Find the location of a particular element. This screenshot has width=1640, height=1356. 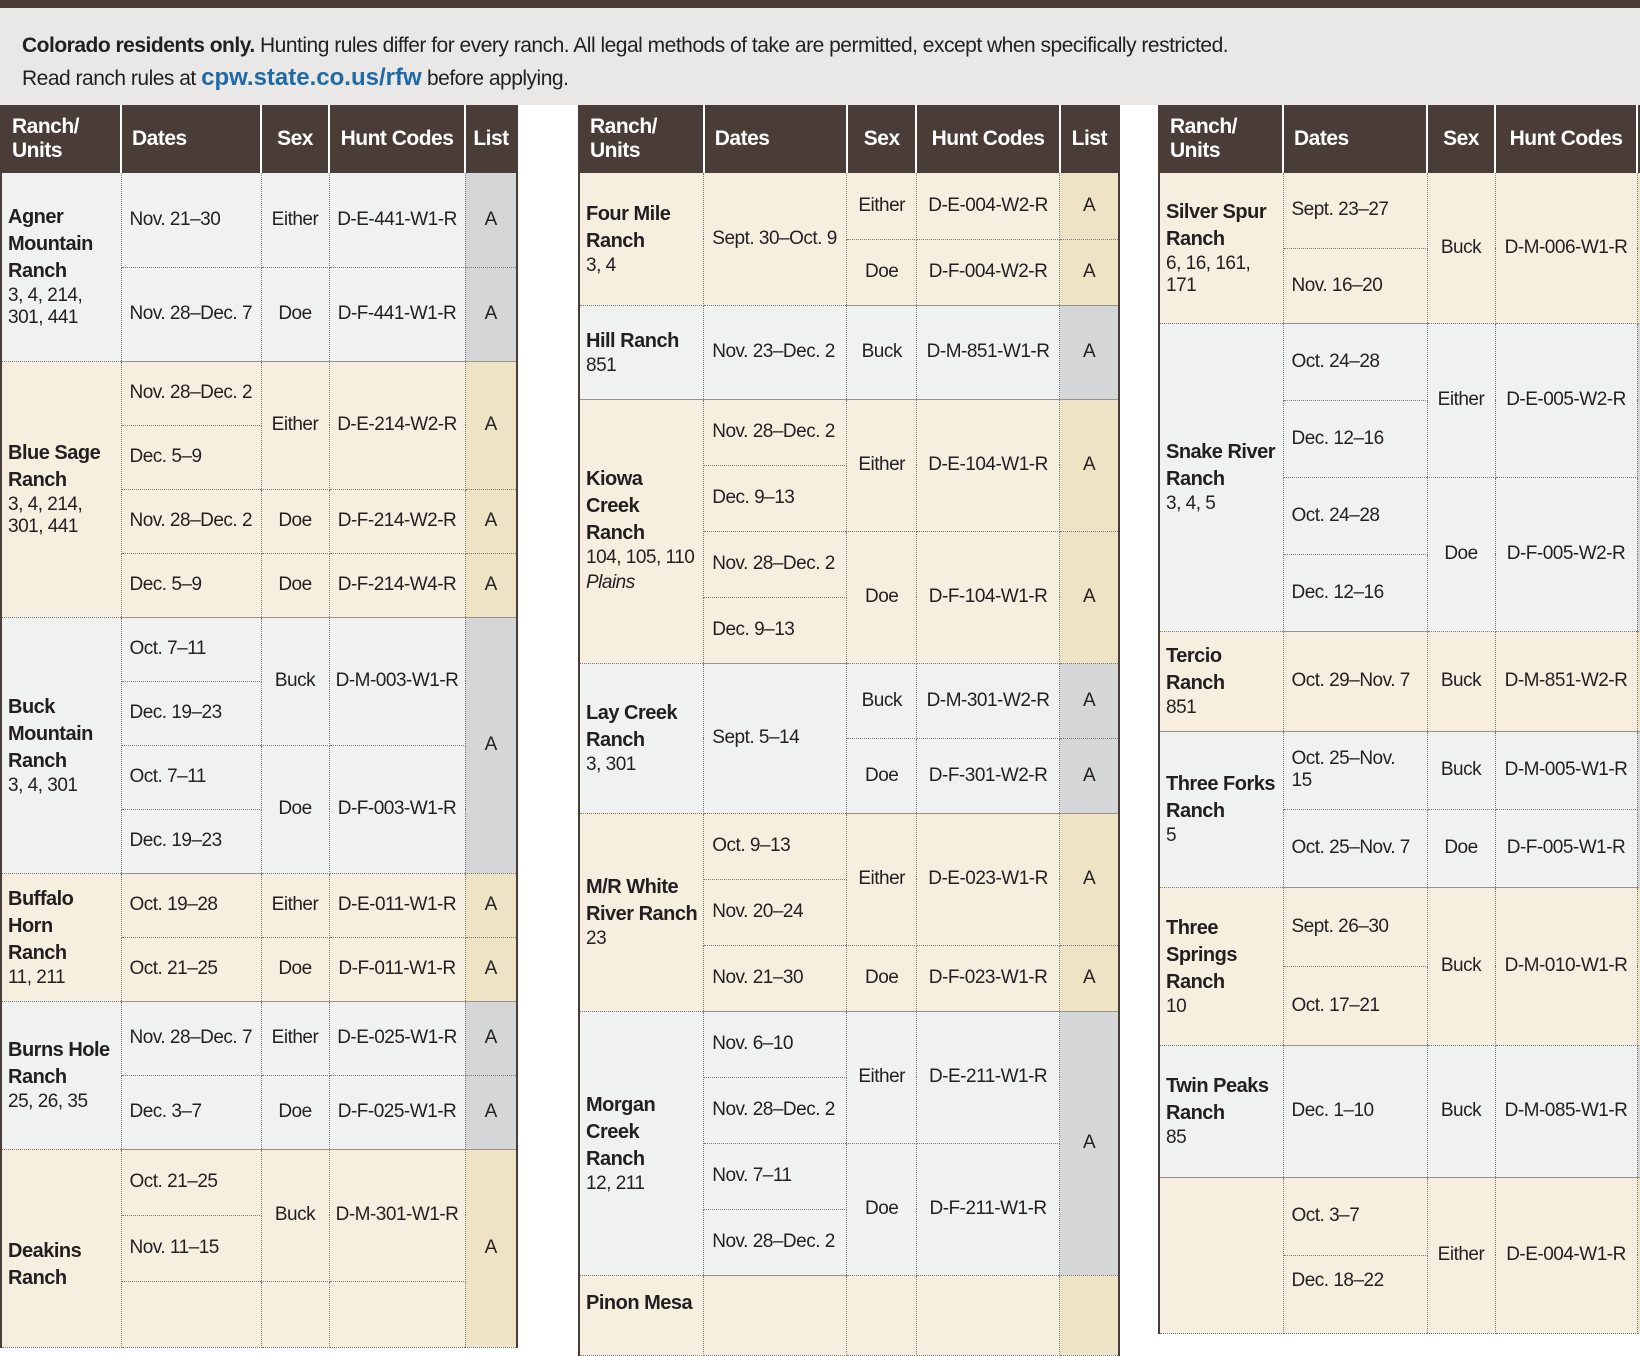

dates-cell: Oct. 19–28 is located at coordinates (191, 905).